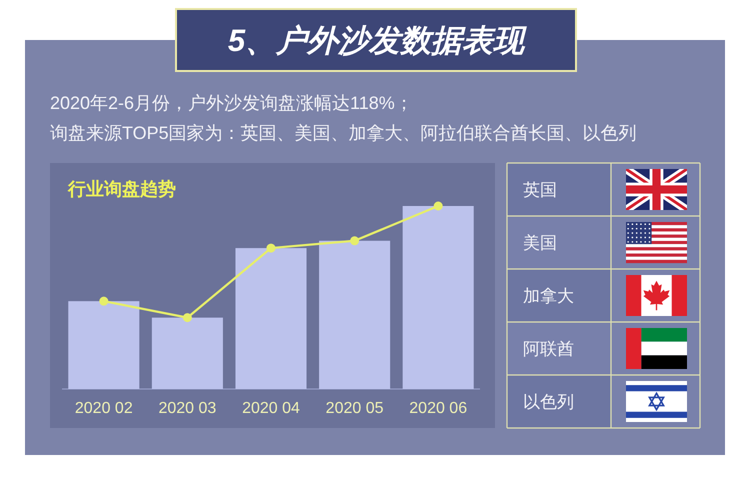  I want to click on x-tick-label: 2020 06, so click(438, 408).